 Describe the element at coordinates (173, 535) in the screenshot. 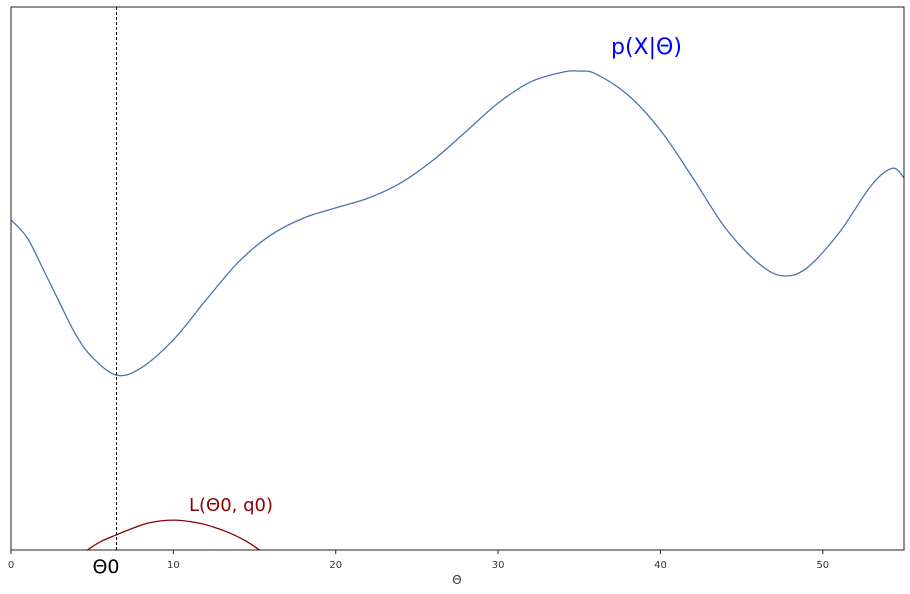

I see `series-line-L` at that location.